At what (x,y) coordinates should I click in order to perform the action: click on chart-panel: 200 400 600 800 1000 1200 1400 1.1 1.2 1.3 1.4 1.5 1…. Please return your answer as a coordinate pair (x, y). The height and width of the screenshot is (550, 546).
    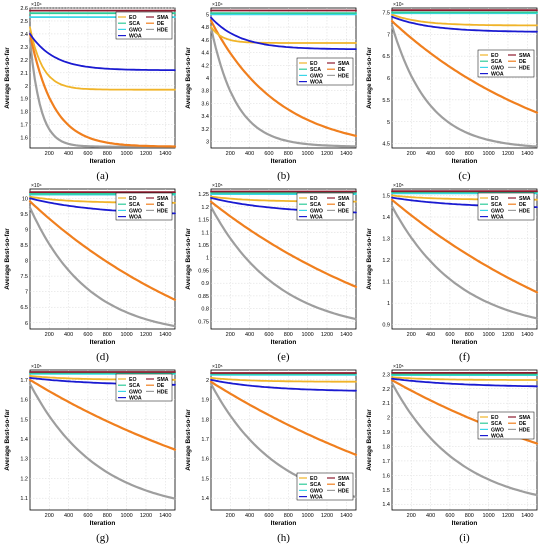
    Looking at the image, I should click on (90, 454).